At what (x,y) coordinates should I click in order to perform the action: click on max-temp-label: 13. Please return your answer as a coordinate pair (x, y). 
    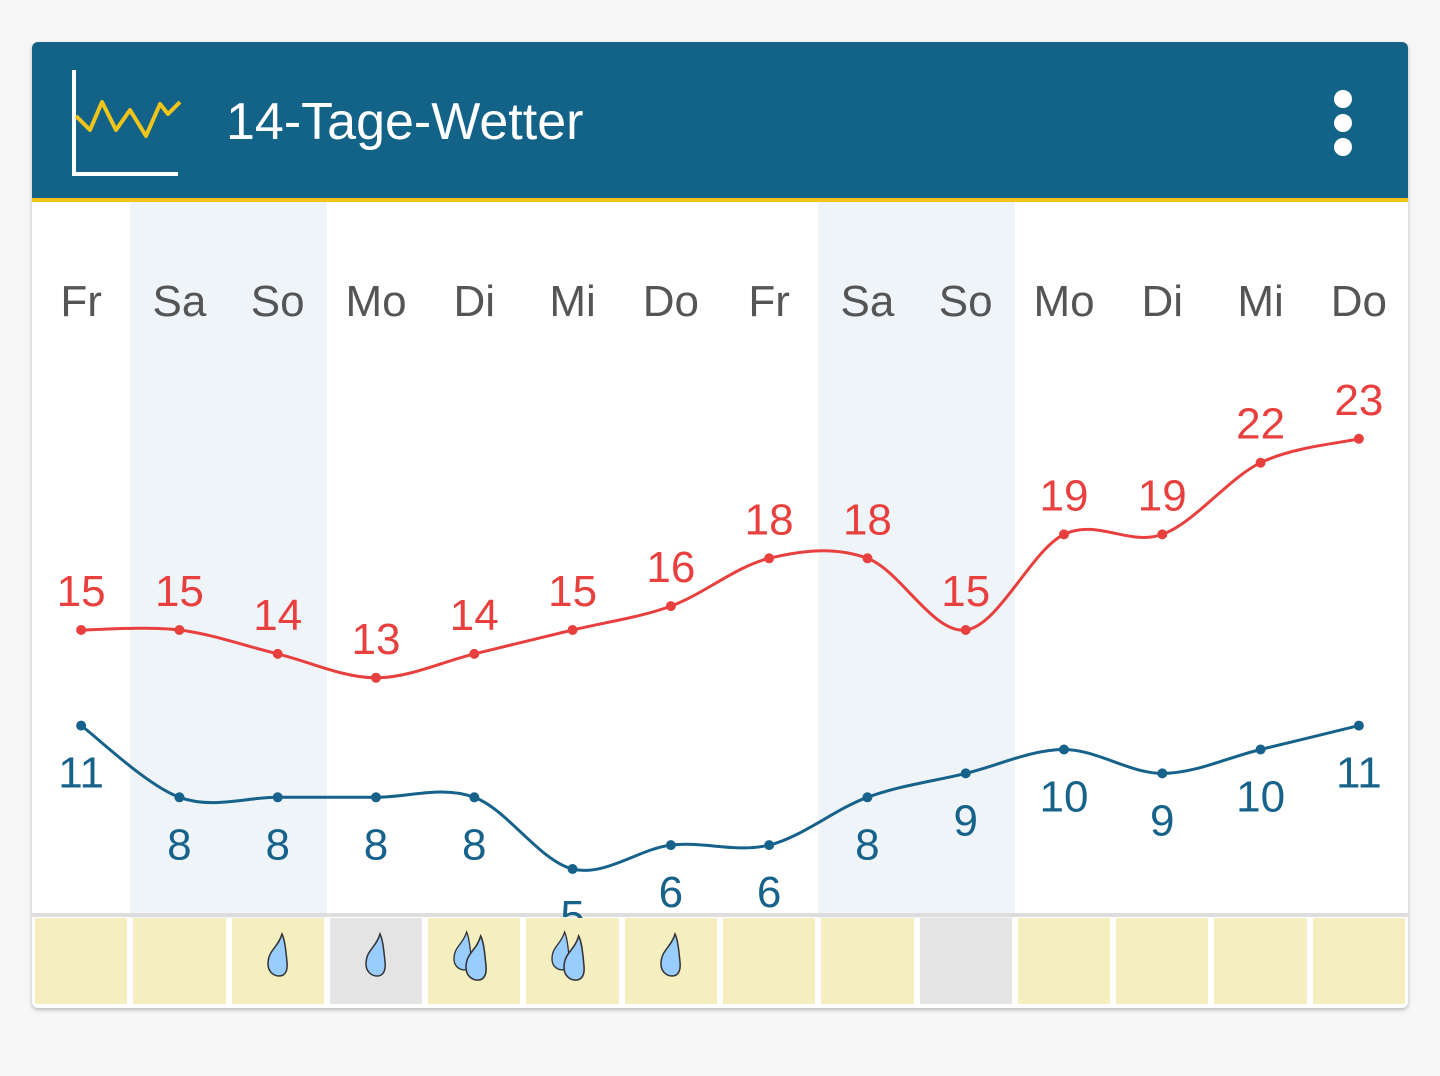
    Looking at the image, I should click on (376, 639).